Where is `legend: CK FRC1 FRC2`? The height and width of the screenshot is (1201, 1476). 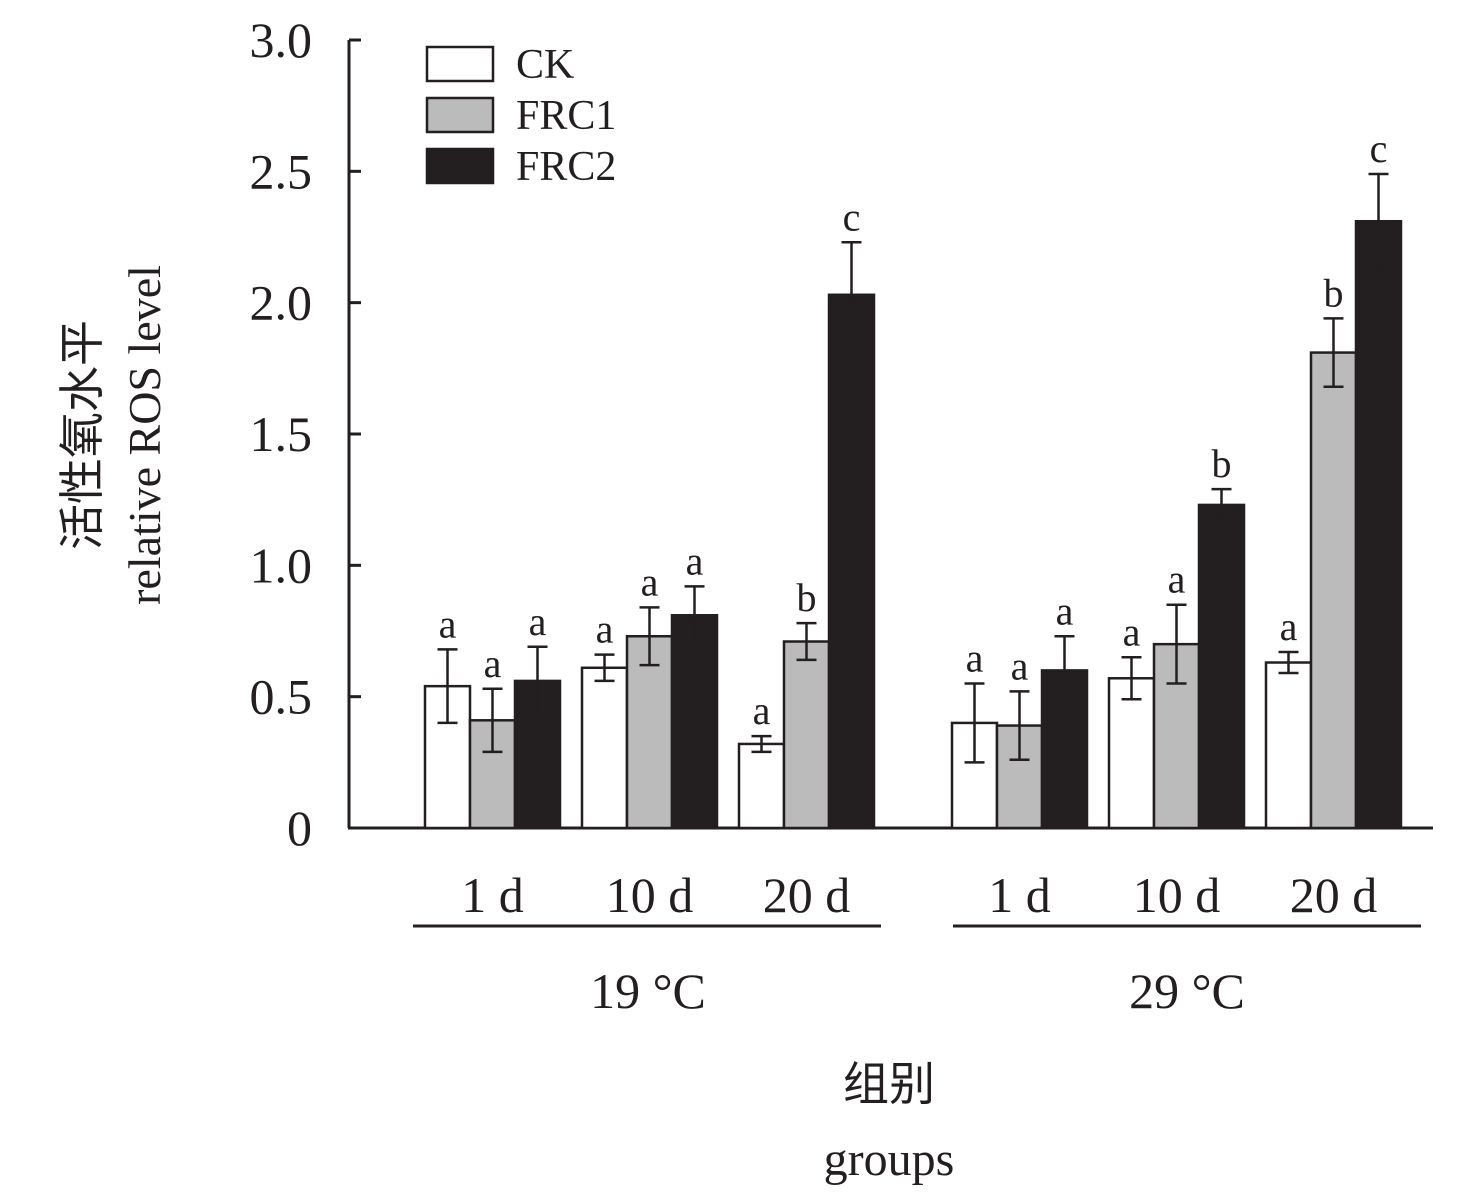 legend: CK FRC1 FRC2 is located at coordinates (520, 116).